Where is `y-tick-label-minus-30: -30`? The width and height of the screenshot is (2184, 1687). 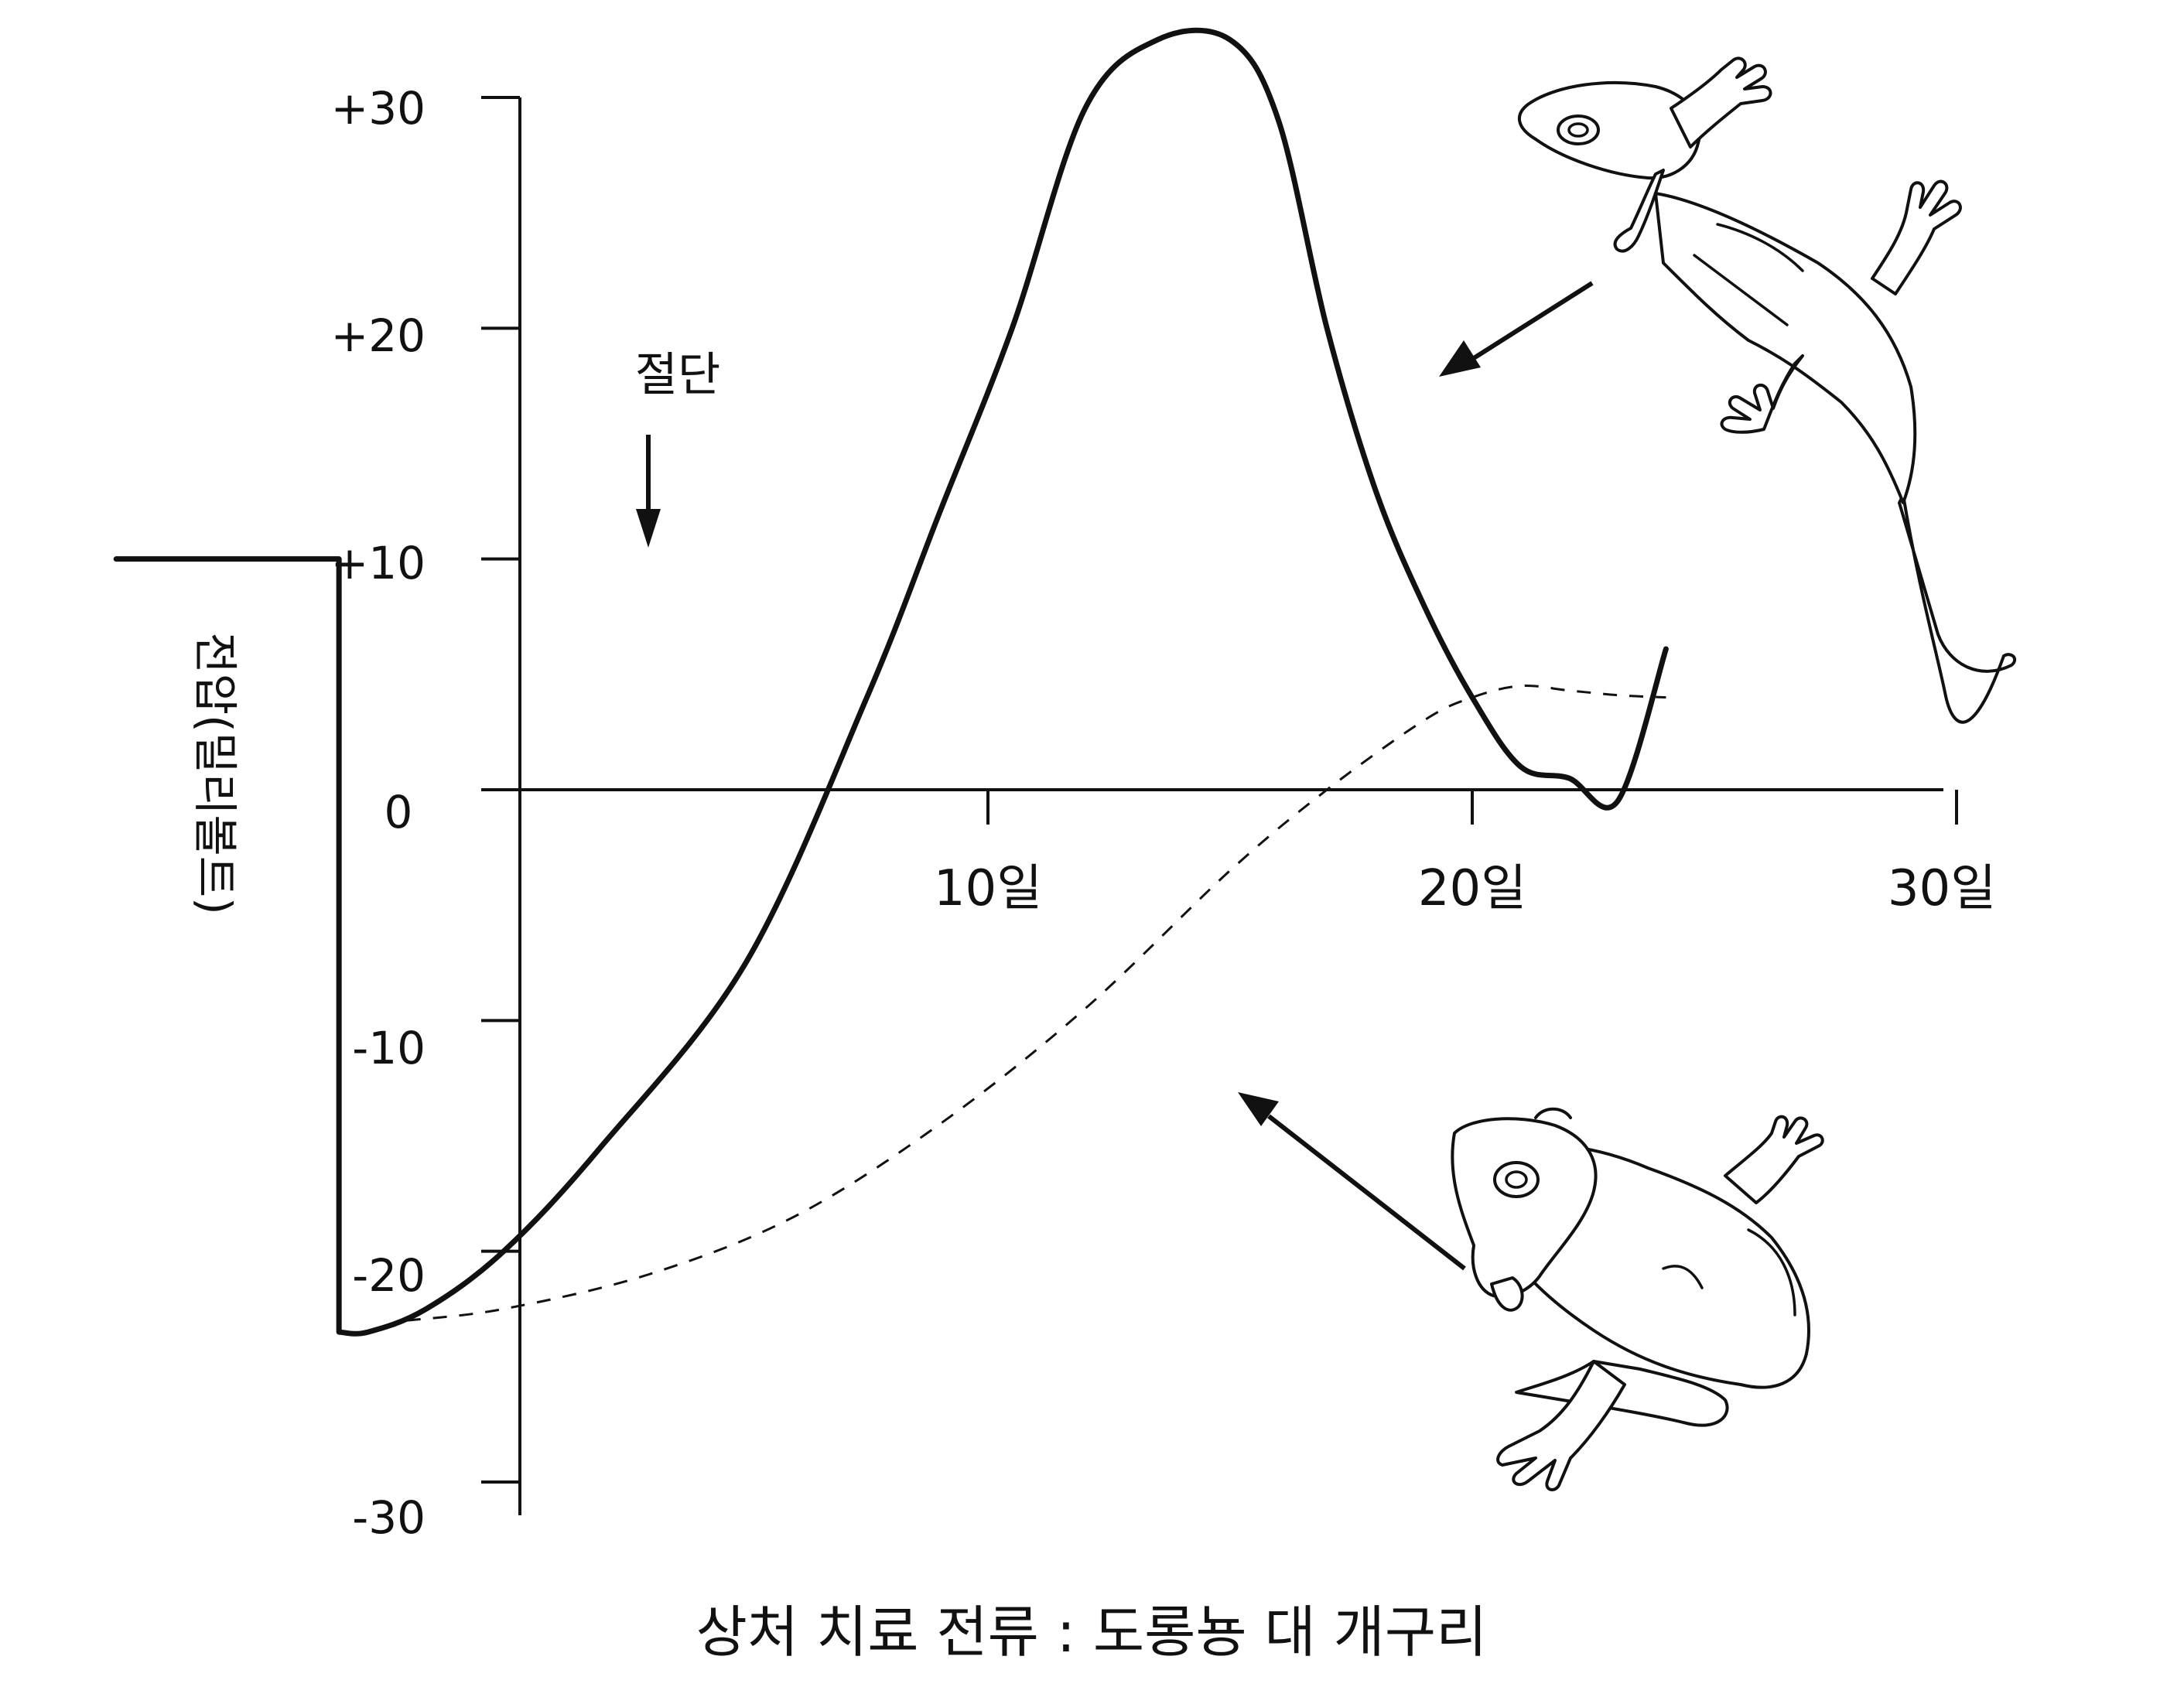 y-tick-label-minus-30: -30 is located at coordinates (389, 1517).